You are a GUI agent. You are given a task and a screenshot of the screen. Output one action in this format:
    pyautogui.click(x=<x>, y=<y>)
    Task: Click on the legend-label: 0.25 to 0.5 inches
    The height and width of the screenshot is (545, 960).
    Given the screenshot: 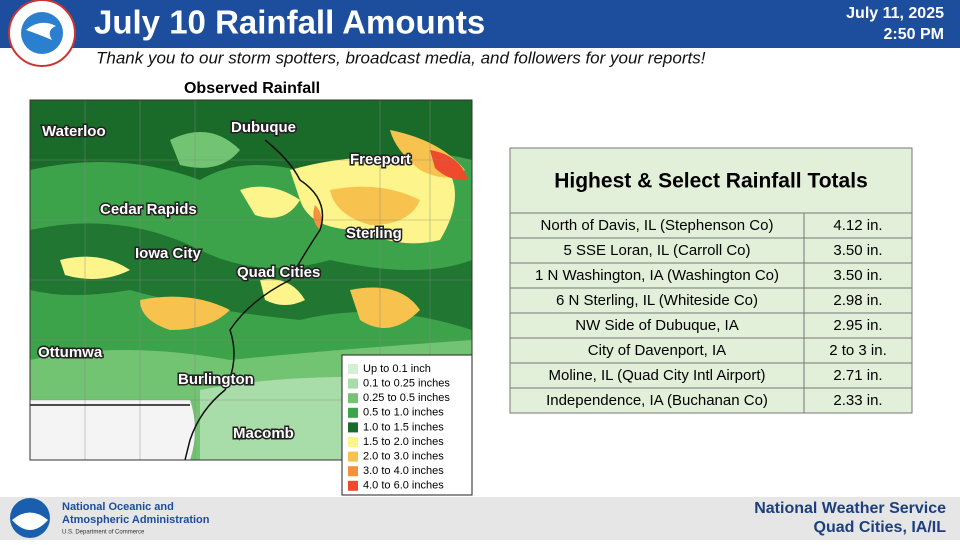 What is the action you would take?
    pyautogui.click(x=406, y=398)
    